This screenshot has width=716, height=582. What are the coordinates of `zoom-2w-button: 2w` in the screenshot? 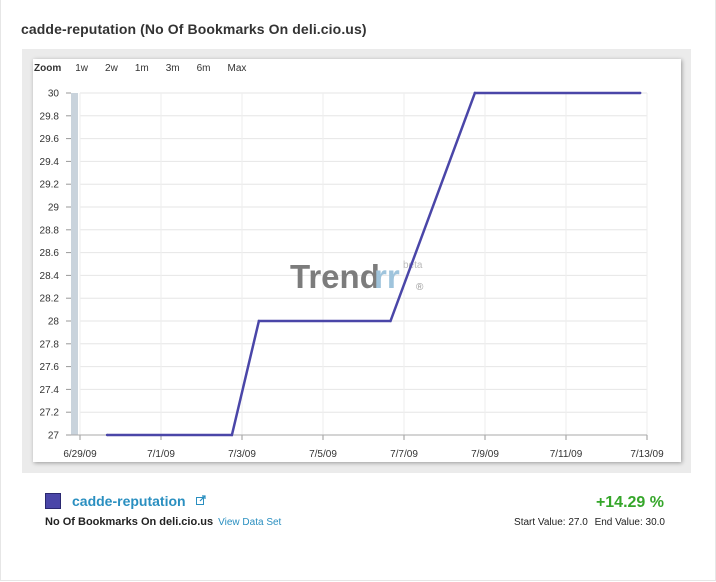 It's located at (111, 68).